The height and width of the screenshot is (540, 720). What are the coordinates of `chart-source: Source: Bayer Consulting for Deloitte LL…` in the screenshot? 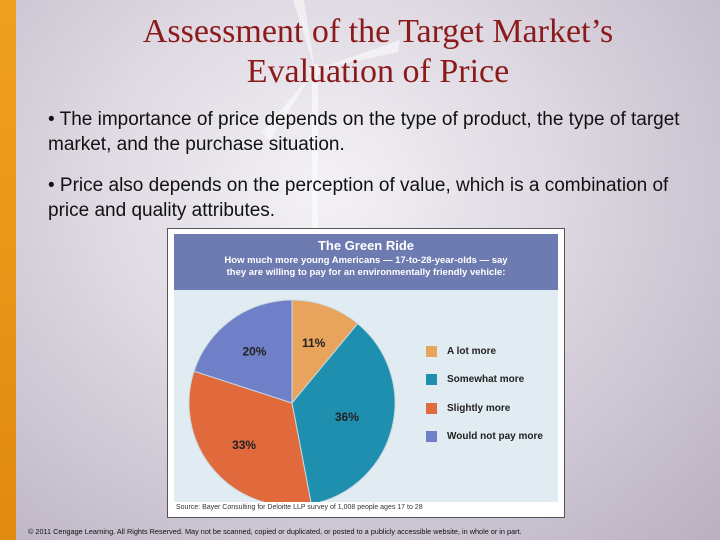 It's located at (299, 507).